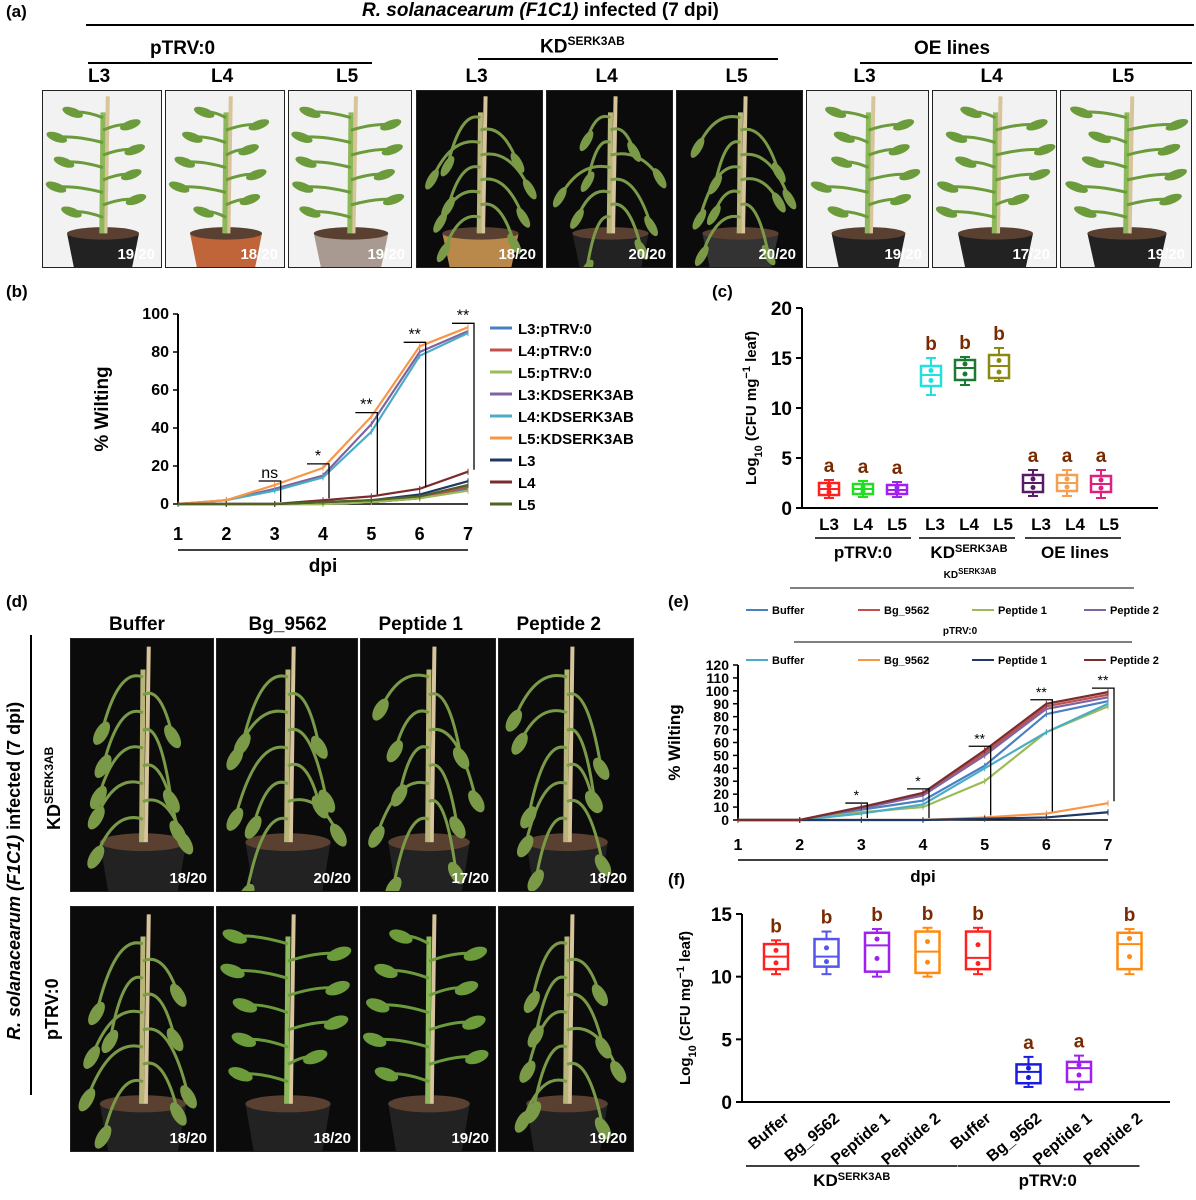  What do you see at coordinates (718, 665) in the screenshot?
I see `y-tick-label: 120` at bounding box center [718, 665].